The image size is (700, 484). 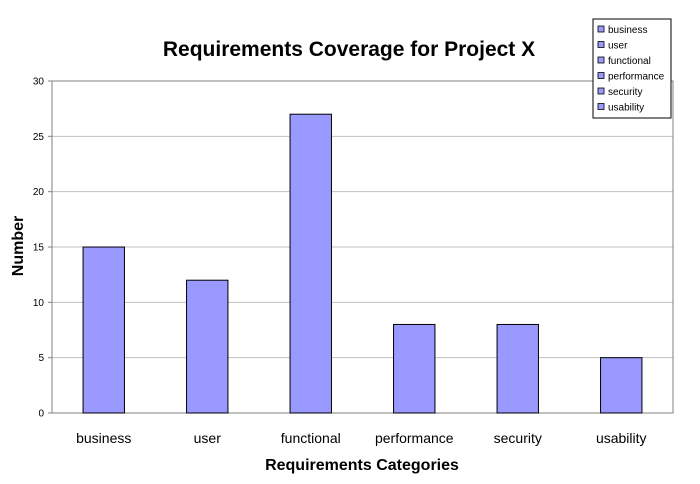 I want to click on y-tick-label-25: 25, so click(x=39, y=137).